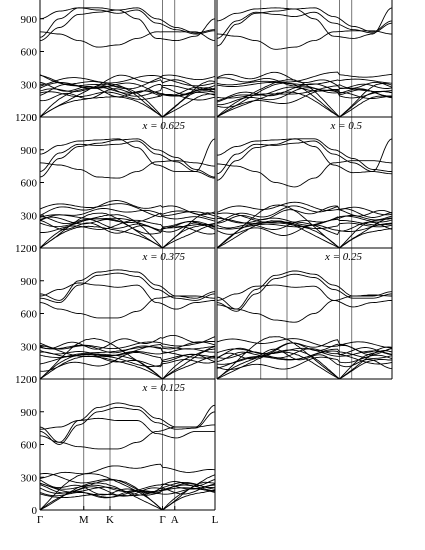 This screenshot has height=550, width=425. I want to click on k-point-label: M, so click(84, 520).